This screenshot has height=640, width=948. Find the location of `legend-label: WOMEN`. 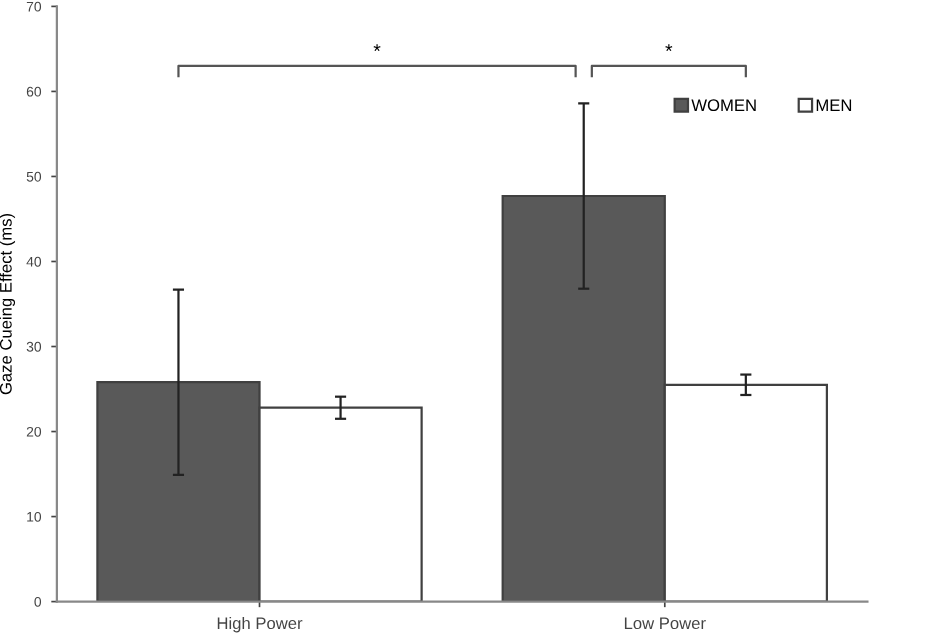

legend-label: WOMEN is located at coordinates (723, 105).